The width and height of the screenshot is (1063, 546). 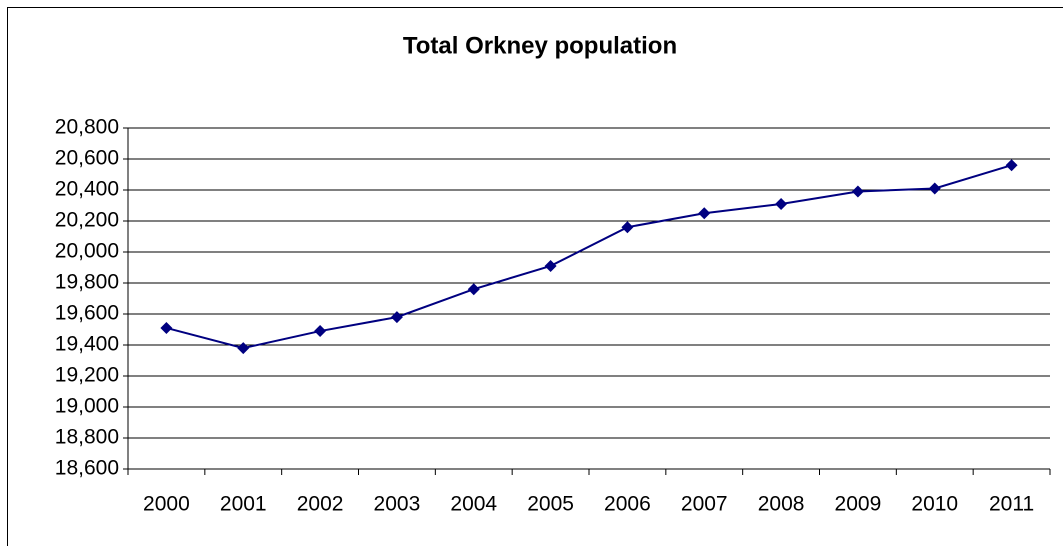 What do you see at coordinates (550, 504) in the screenshot?
I see `x-tick-label: 2005` at bounding box center [550, 504].